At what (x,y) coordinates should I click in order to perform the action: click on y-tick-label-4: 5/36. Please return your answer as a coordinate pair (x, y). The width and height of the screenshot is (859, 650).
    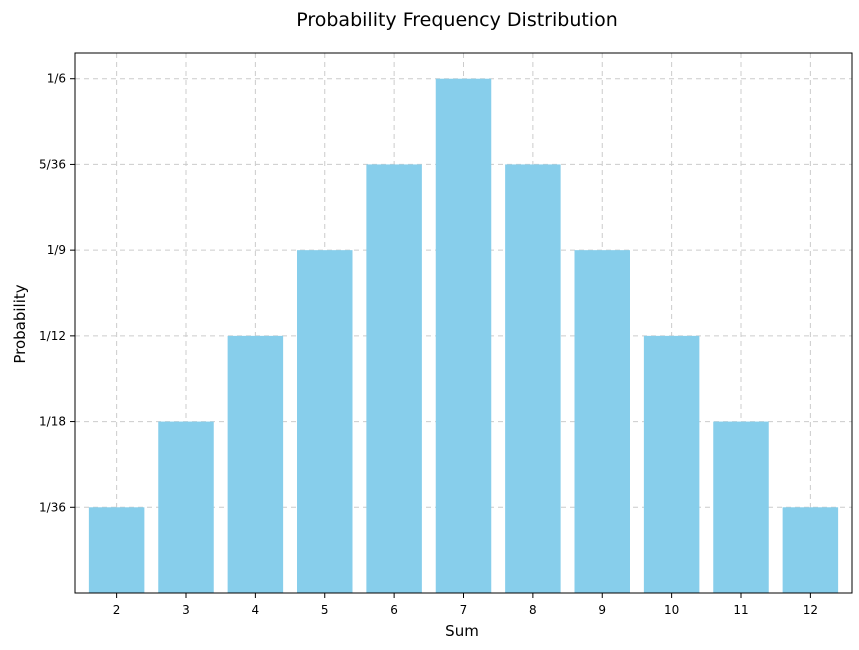
    Looking at the image, I should click on (52, 164).